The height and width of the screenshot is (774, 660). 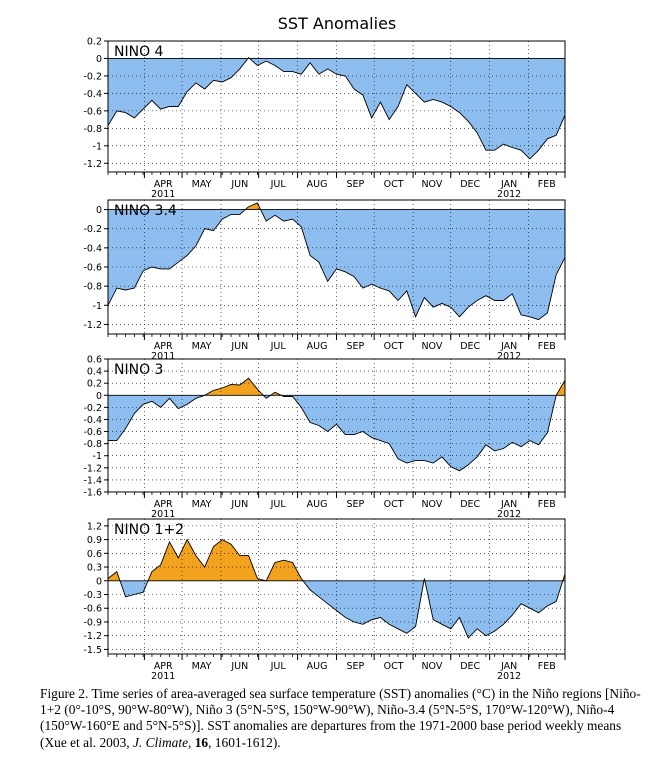 I want to click on y-tick-label: 0.2, so click(x=94, y=42).